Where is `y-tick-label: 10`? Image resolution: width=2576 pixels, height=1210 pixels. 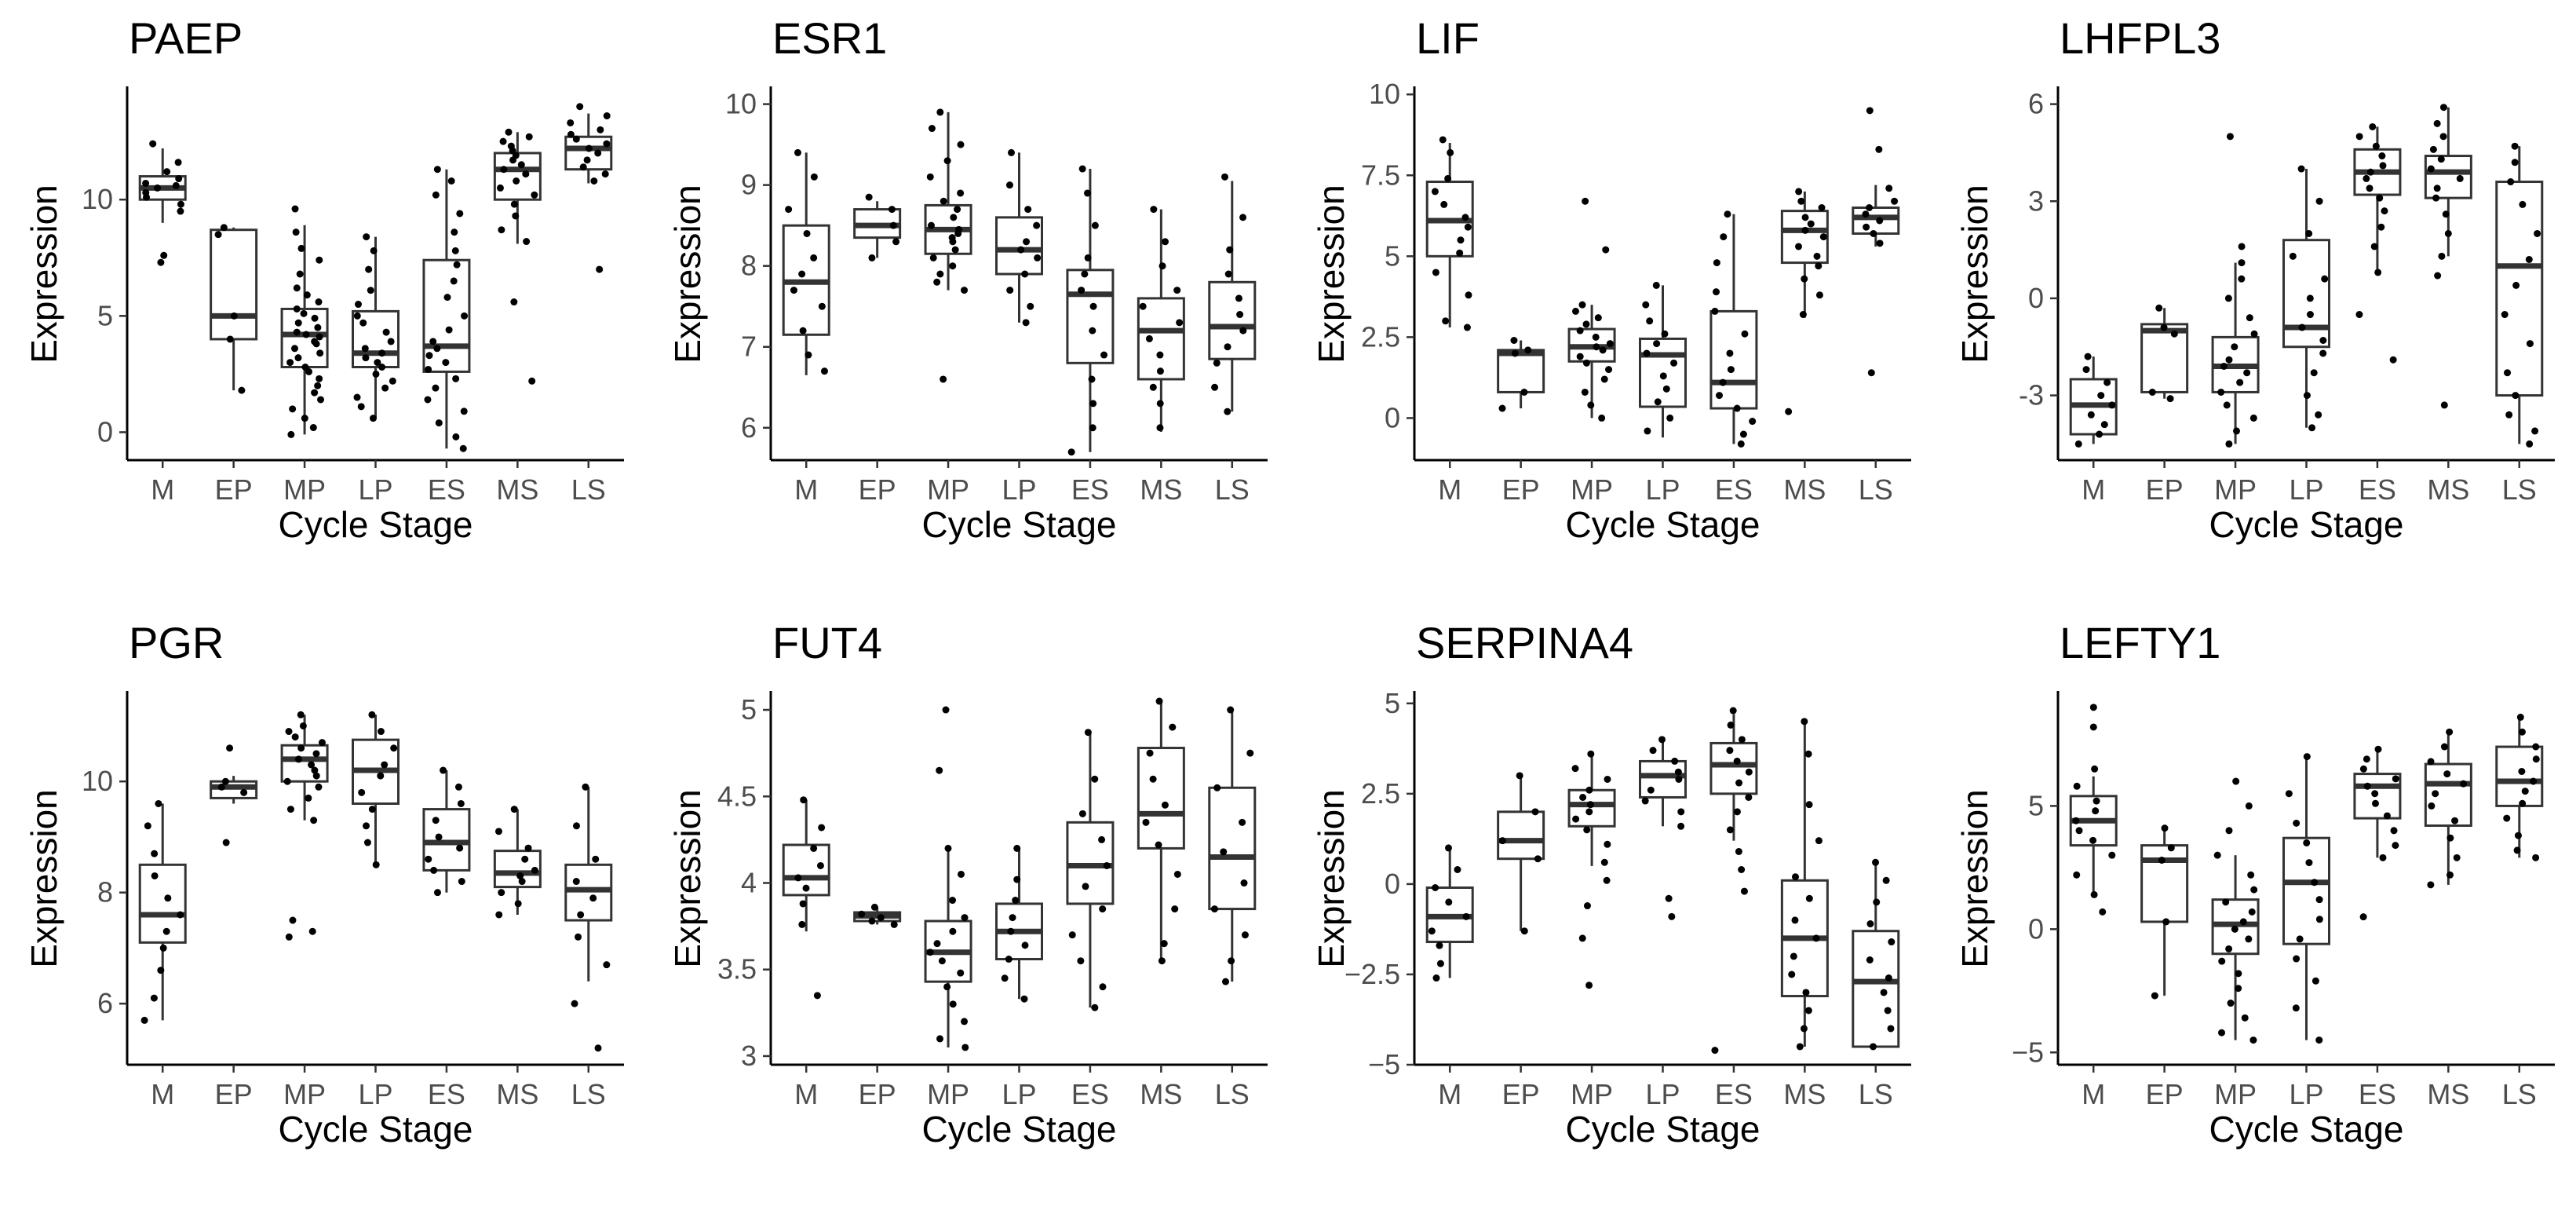
y-tick-label: 10 is located at coordinates (97, 199).